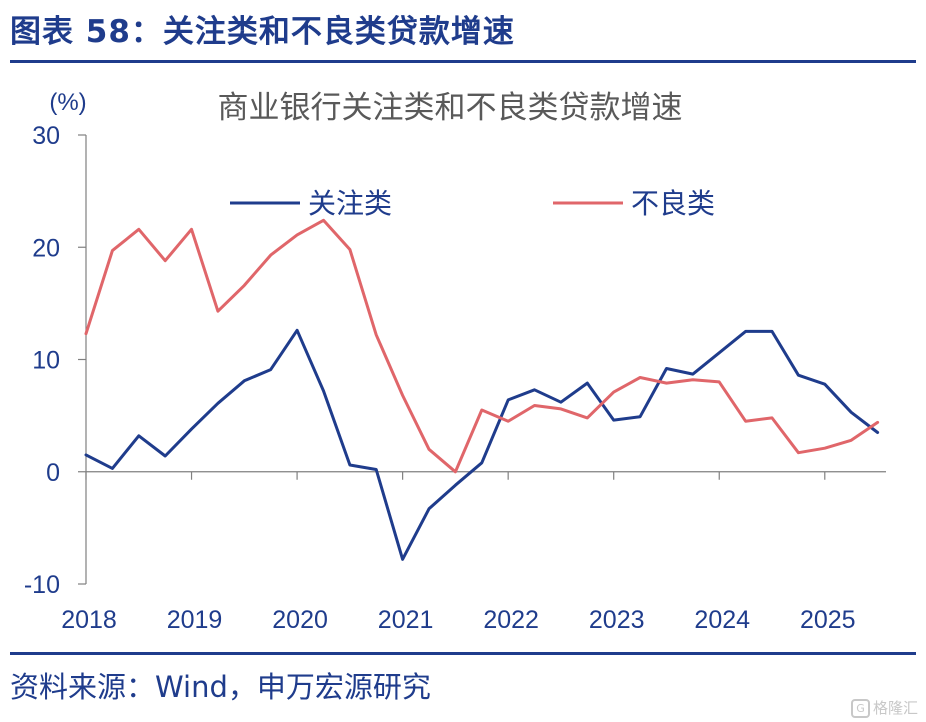 The height and width of the screenshot is (722, 926). I want to click on watermark-text: 格隆汇, so click(895, 708).